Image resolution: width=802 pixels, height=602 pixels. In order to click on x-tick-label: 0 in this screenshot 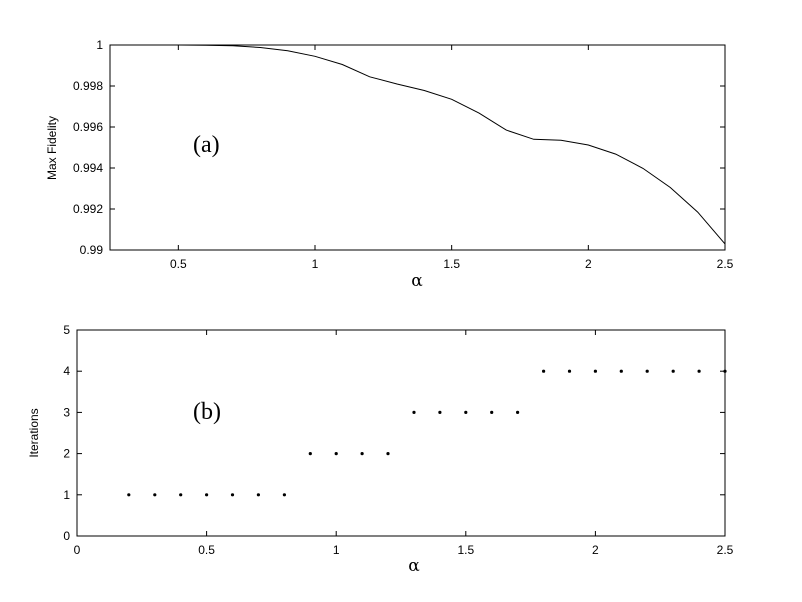, I will do `click(77, 550)`.